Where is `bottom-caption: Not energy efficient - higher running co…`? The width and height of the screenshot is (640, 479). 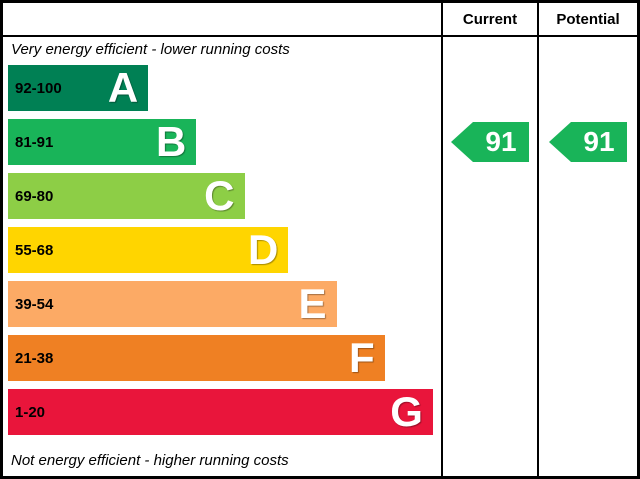
bottom-caption: Not energy efficient - higher running co… is located at coordinates (150, 460).